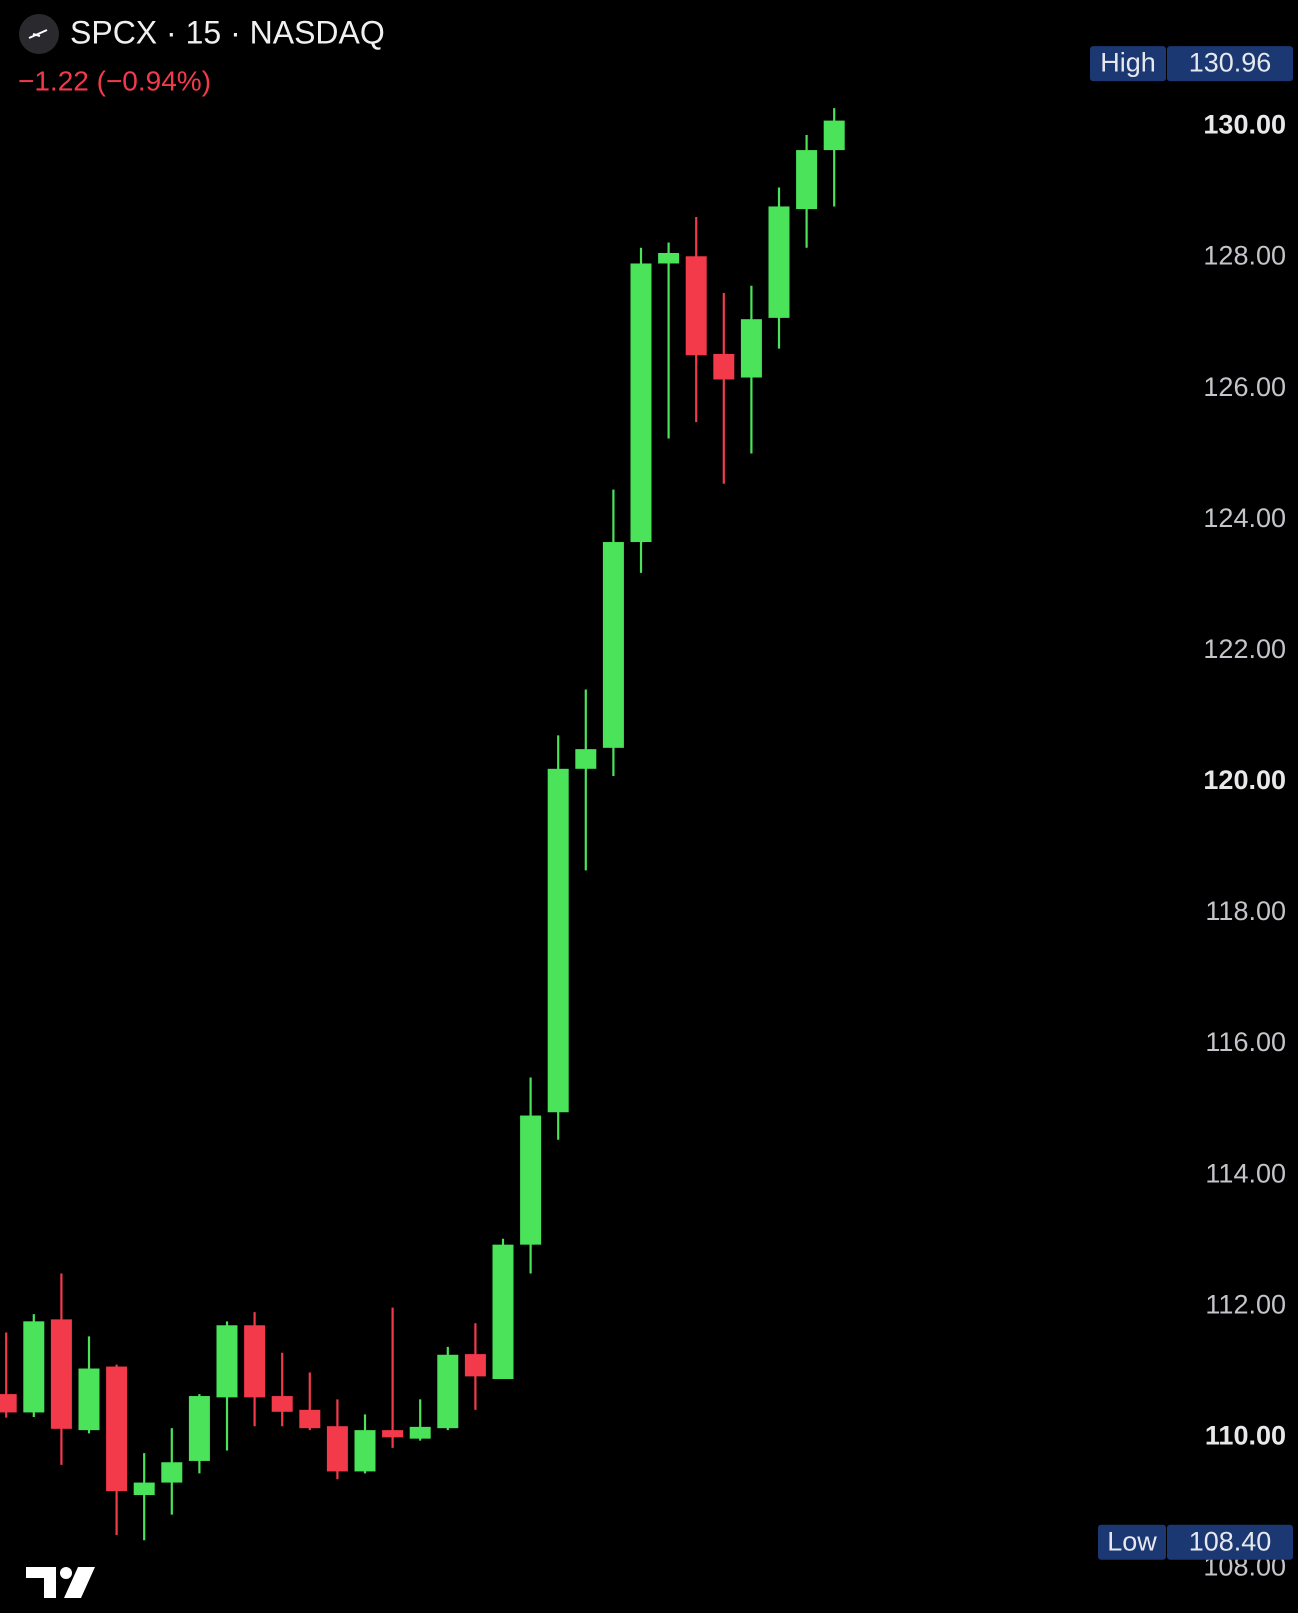 This screenshot has width=1298, height=1613. Describe the element at coordinates (1244, 125) in the screenshot. I see `y-tick-label: 130.00` at that location.